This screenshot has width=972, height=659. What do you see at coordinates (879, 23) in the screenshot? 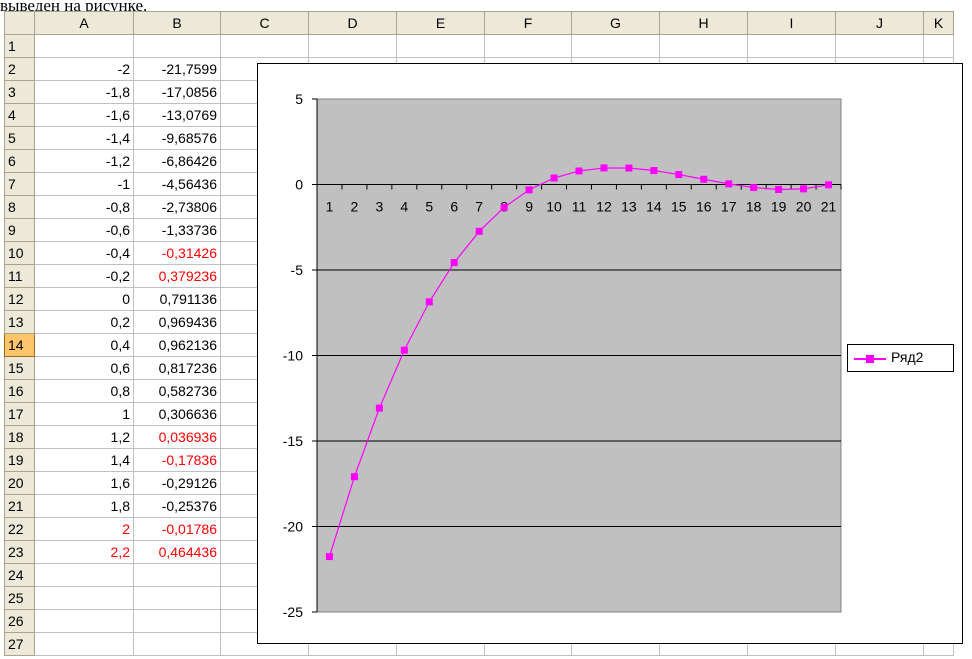
I see `column-header-j: J` at bounding box center [879, 23].